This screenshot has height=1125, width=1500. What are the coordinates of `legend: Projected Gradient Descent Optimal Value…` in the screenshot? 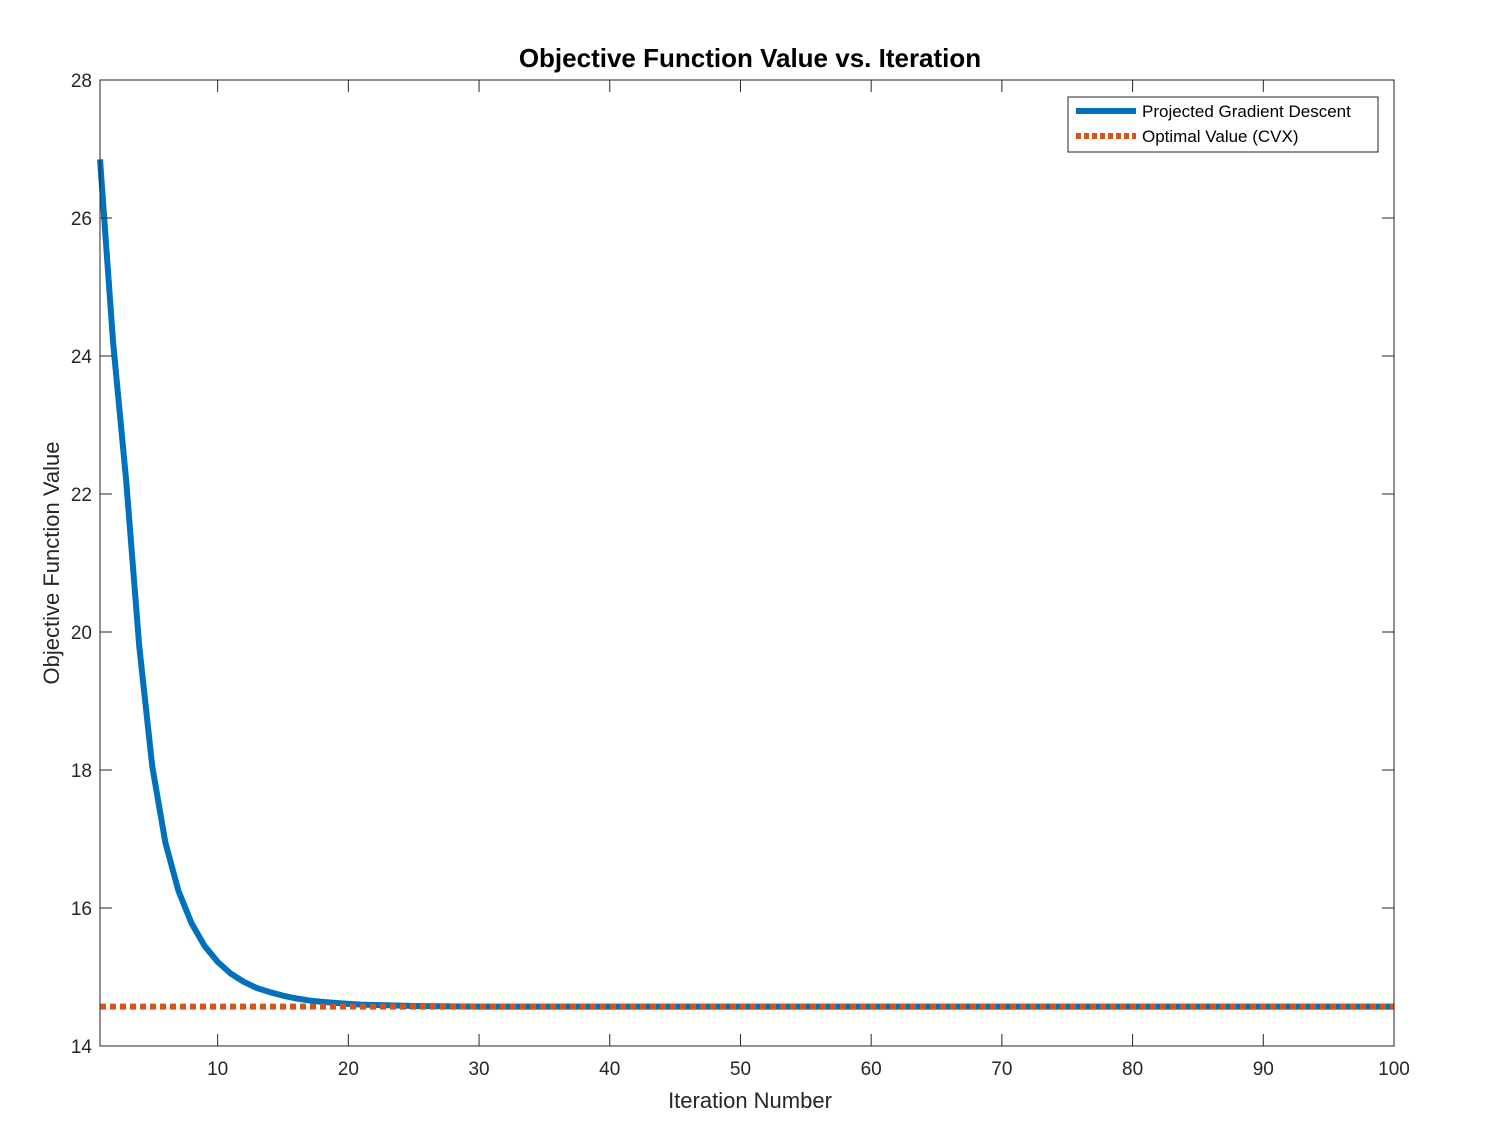 It's located at (1223, 124).